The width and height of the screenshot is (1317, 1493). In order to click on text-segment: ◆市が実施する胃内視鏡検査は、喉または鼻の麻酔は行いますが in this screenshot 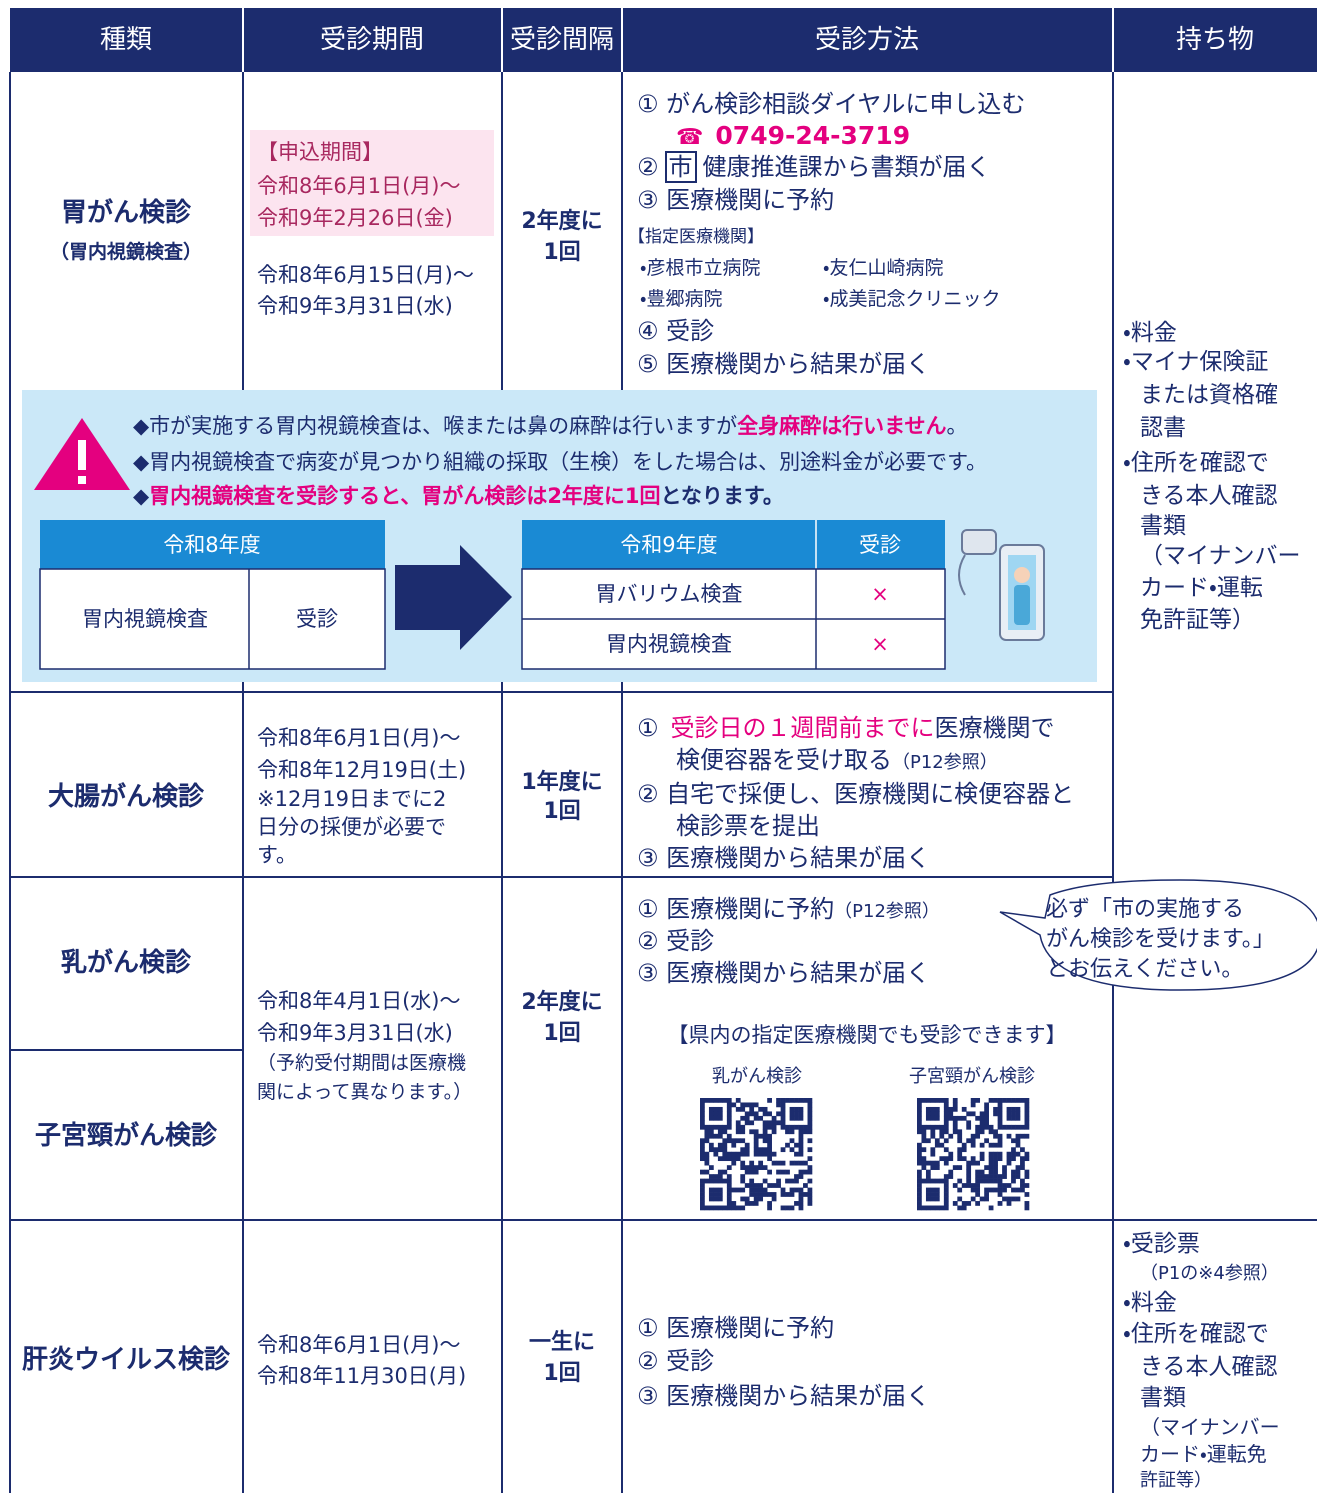, I will do `click(435, 425)`.